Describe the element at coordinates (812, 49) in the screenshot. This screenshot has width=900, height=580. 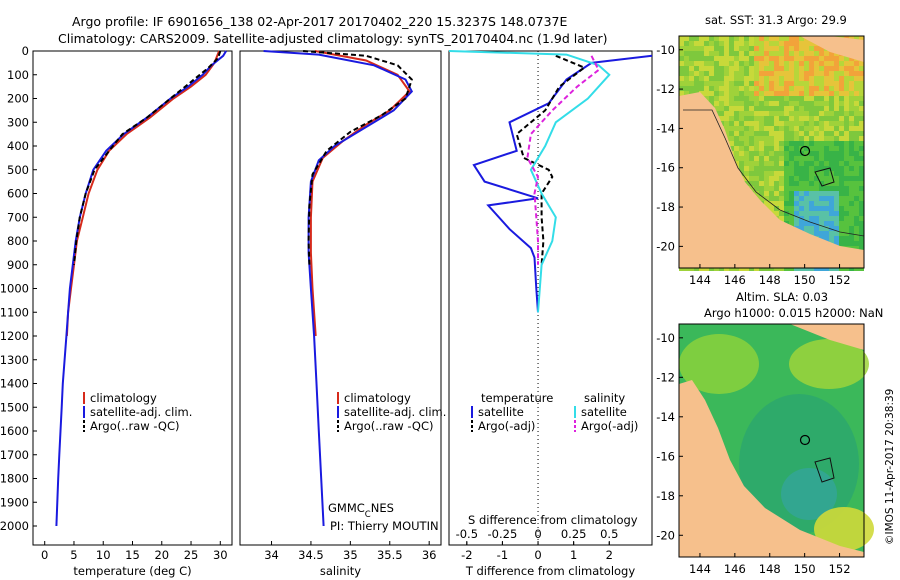
I see `sst-land-north` at that location.